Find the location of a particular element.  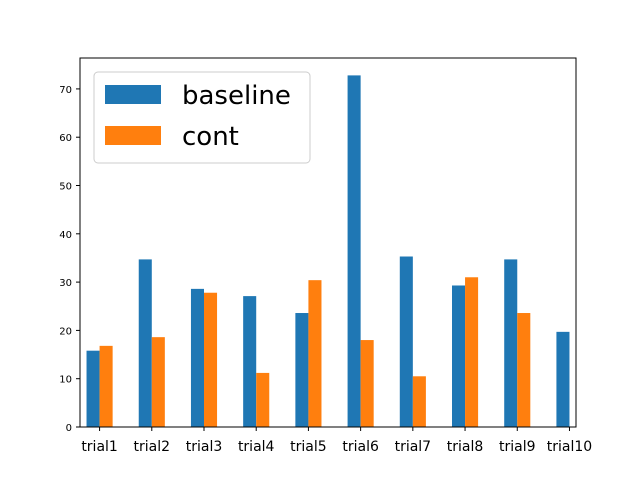

y-tick-label: 20 is located at coordinates (65, 331).